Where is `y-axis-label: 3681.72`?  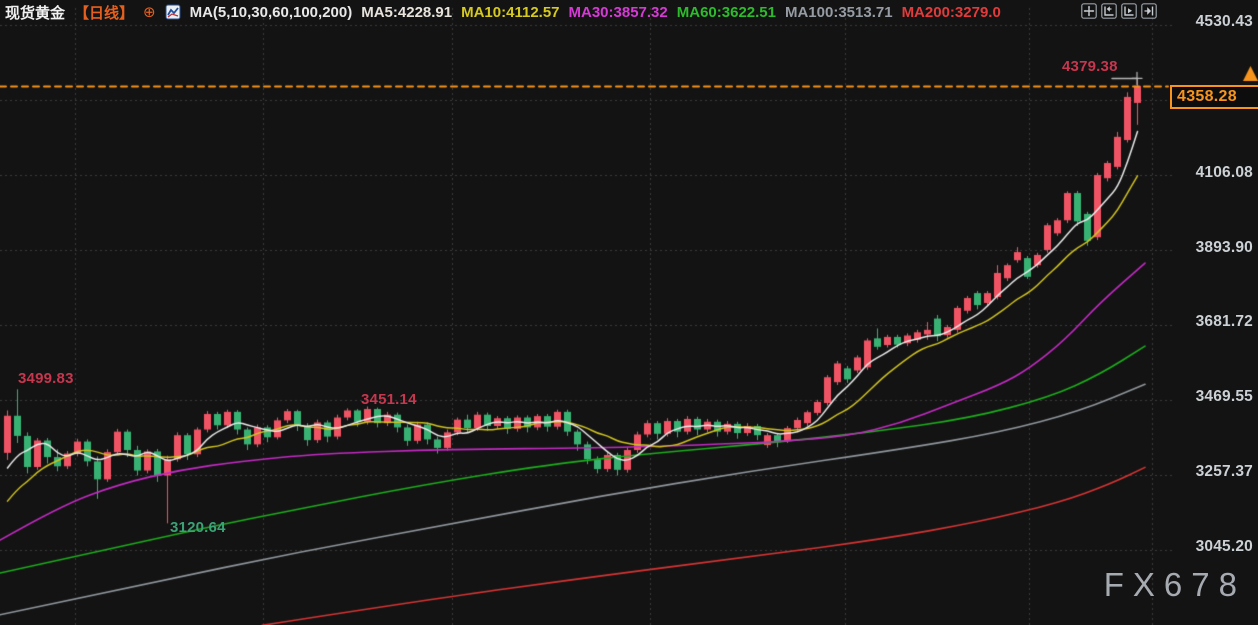 y-axis-label: 3681.72 is located at coordinates (1224, 321).